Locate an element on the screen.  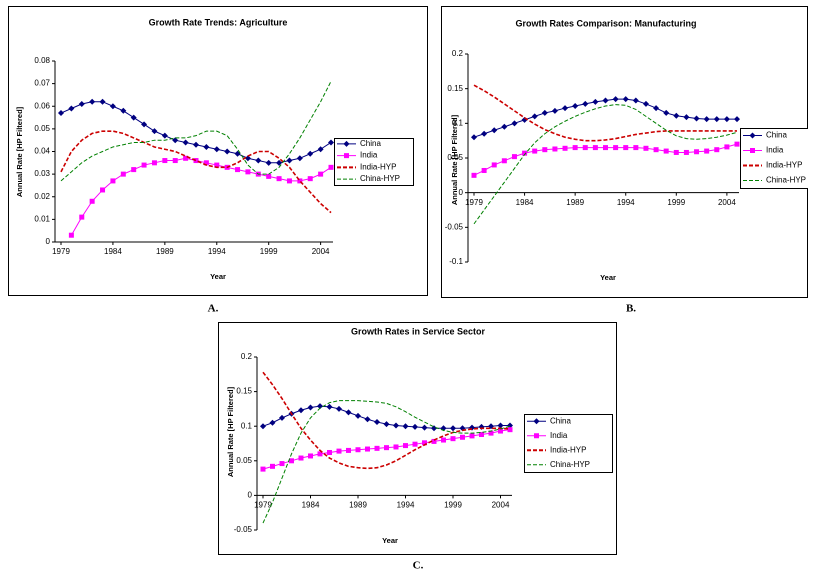
y-tick-label: 0.2 is located at coordinates (458, 53).